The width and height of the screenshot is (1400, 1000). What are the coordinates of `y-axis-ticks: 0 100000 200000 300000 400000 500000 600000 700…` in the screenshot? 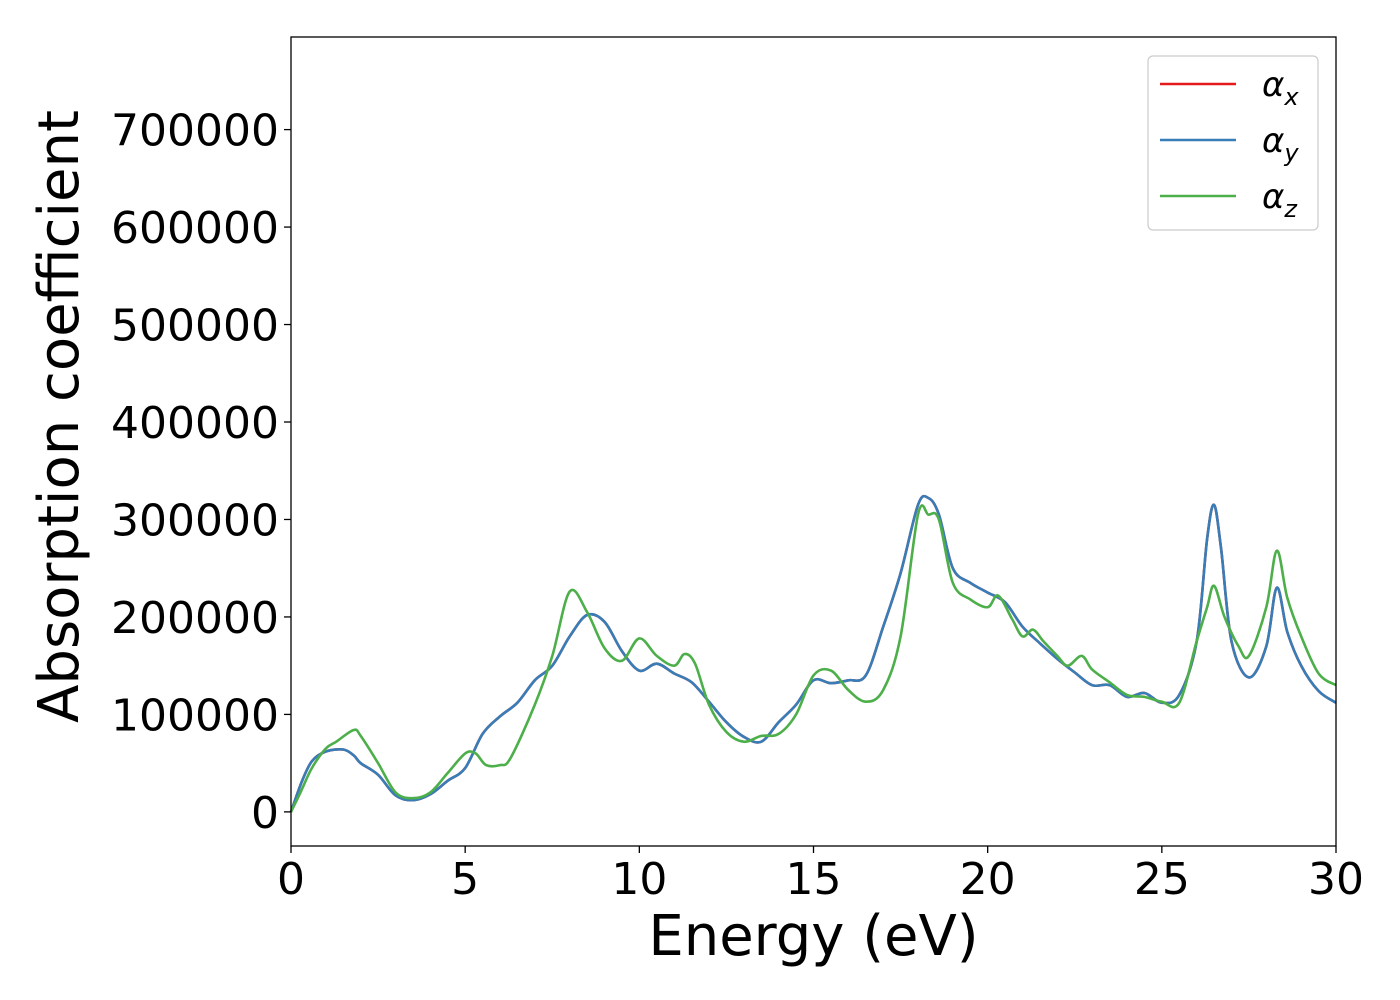 It's located at (201, 472).